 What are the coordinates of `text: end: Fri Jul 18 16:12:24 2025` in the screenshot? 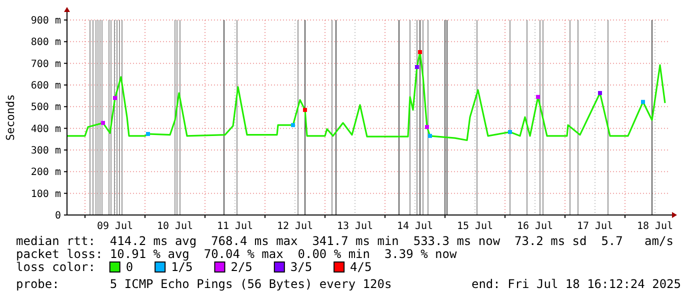 It's located at (576, 284).